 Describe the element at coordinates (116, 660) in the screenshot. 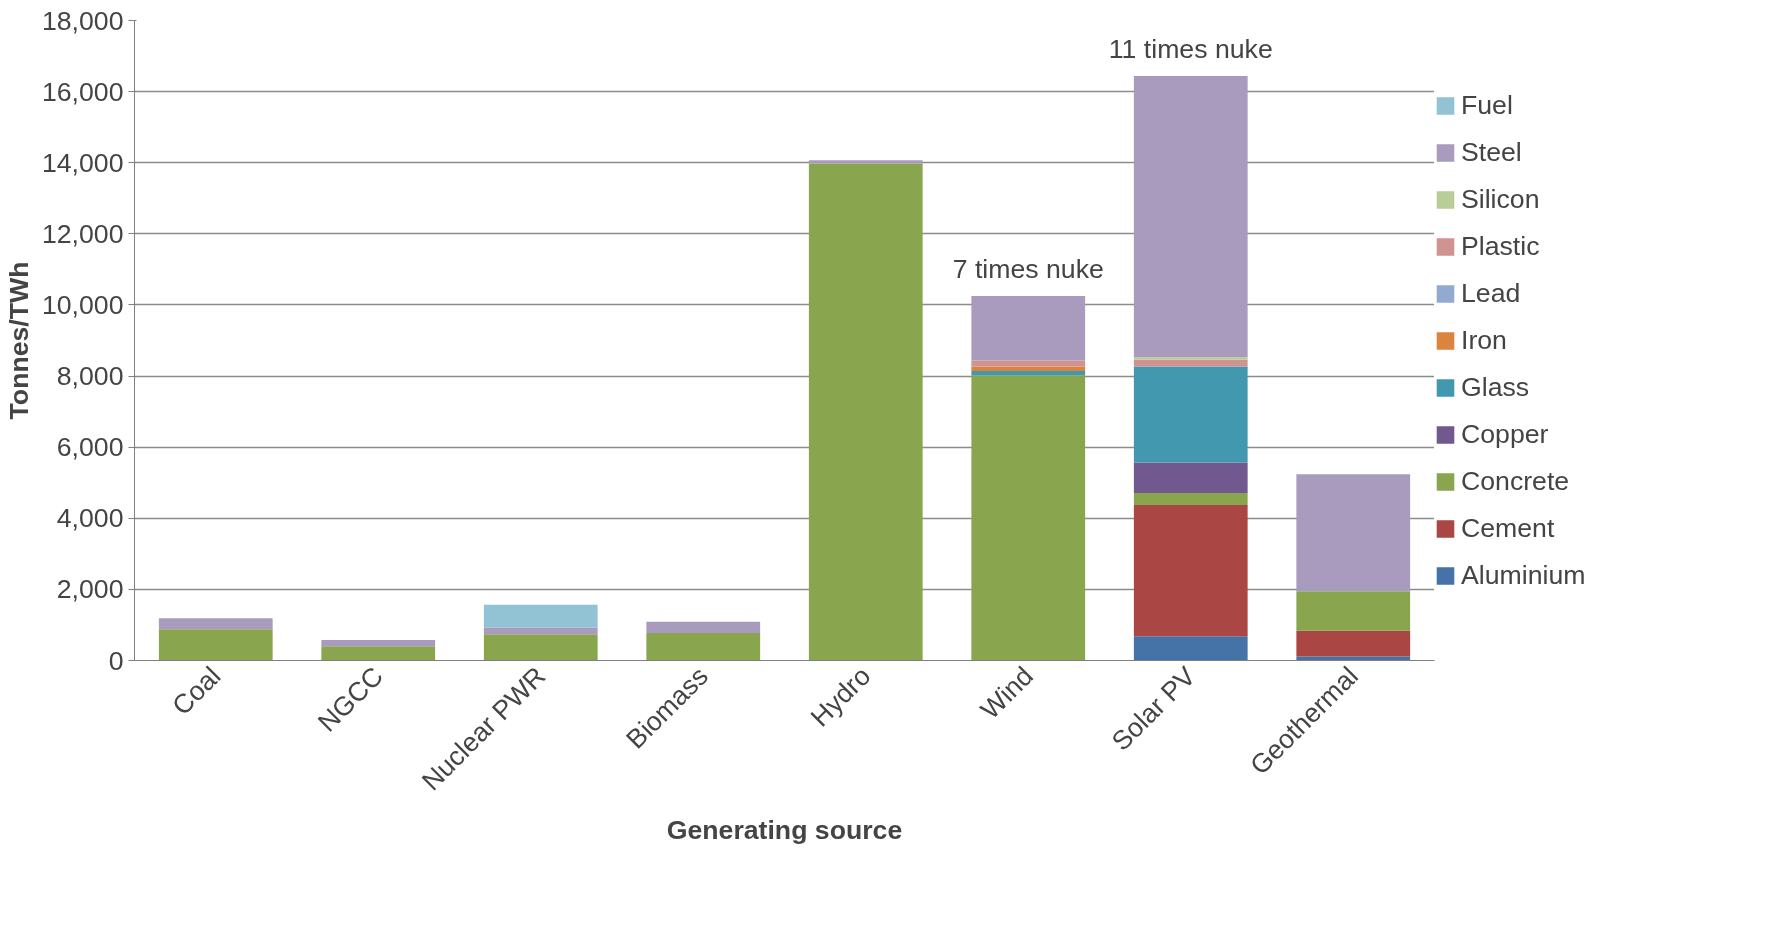

I see `y-tick-label: 0` at that location.